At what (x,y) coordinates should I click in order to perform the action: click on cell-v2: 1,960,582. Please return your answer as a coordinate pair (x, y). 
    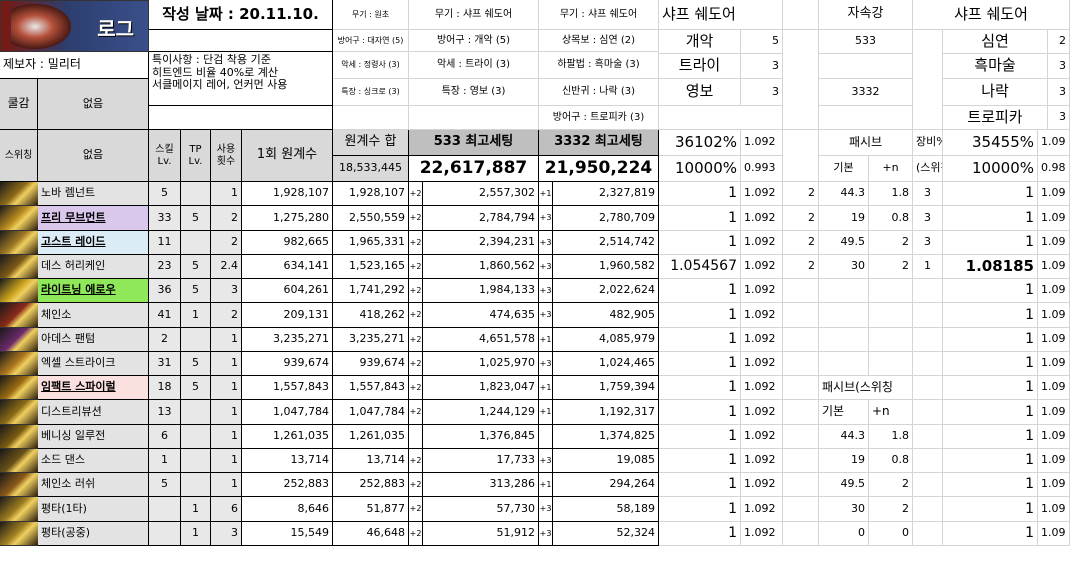
    Looking at the image, I should click on (606, 267).